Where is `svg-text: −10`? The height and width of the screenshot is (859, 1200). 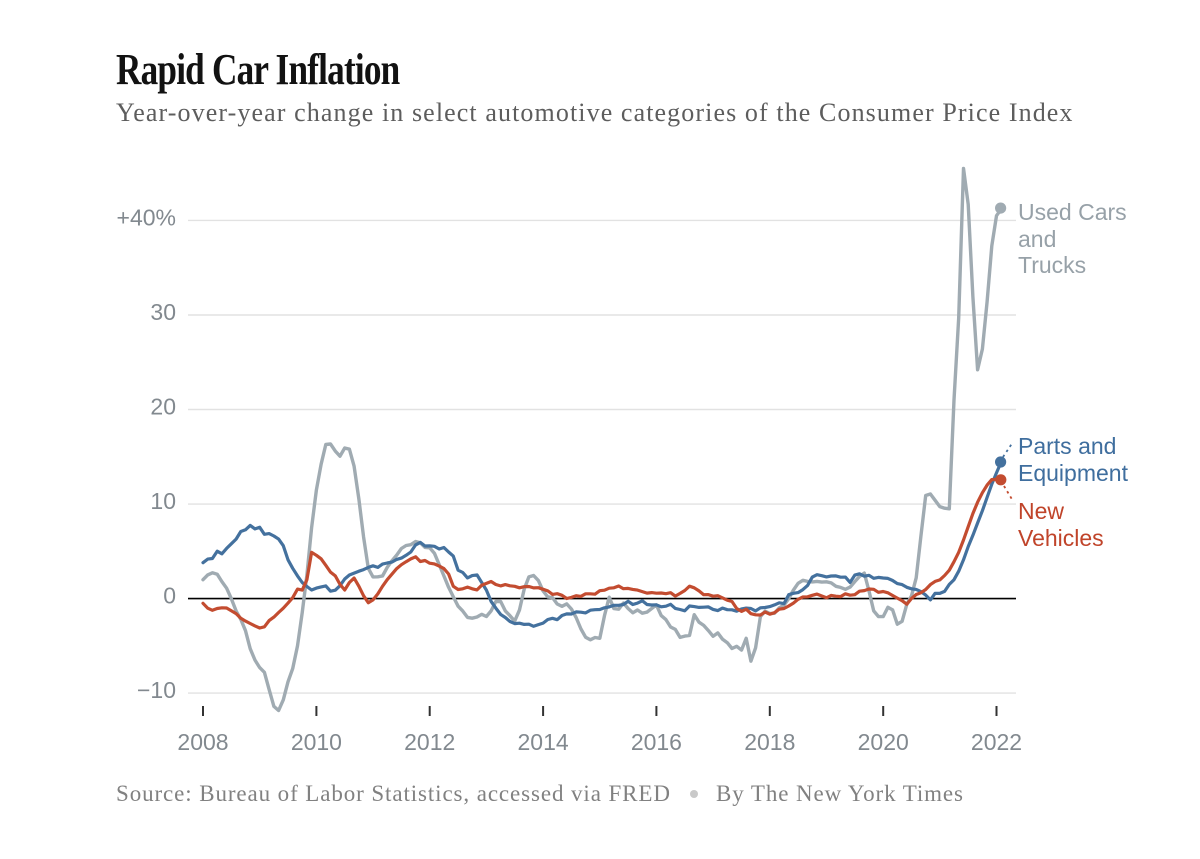
svg-text: −10 is located at coordinates (156, 690).